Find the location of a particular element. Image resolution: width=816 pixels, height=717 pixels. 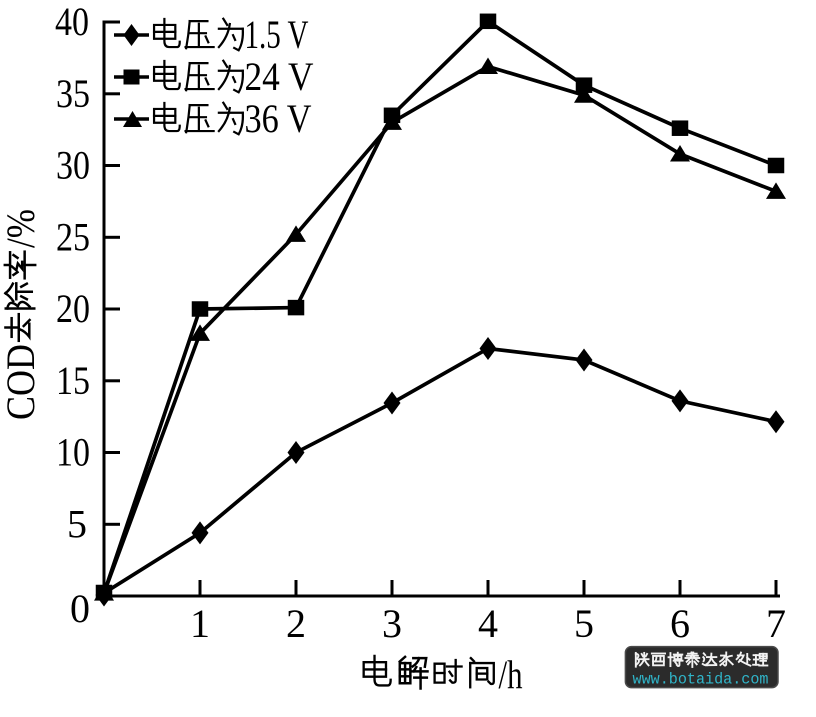

svg-text: 20 is located at coordinates (73, 308).